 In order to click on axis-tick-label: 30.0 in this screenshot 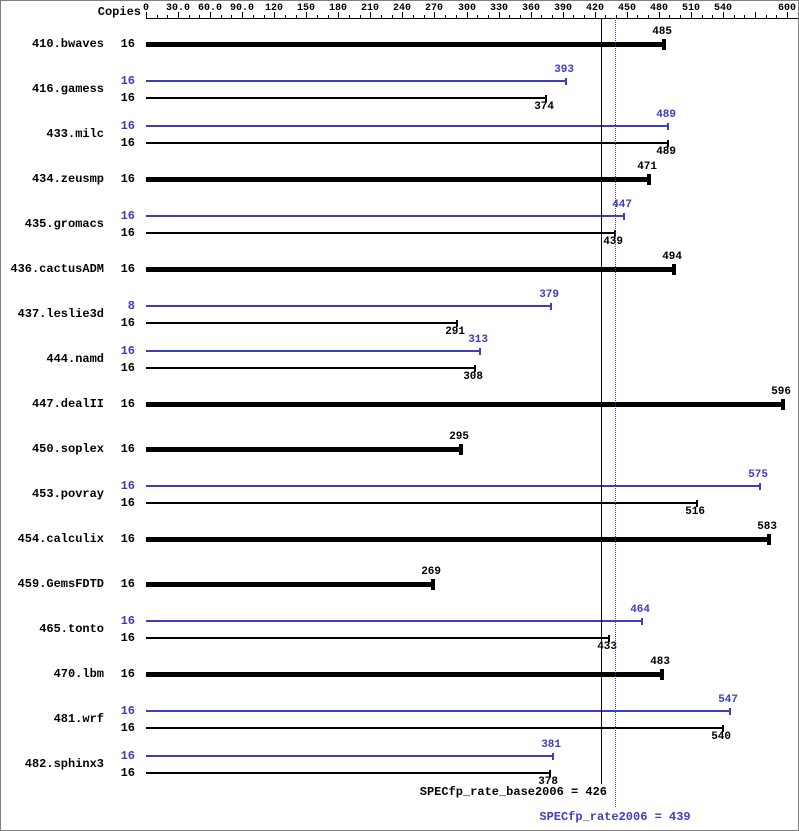, I will do `click(177, 8)`.